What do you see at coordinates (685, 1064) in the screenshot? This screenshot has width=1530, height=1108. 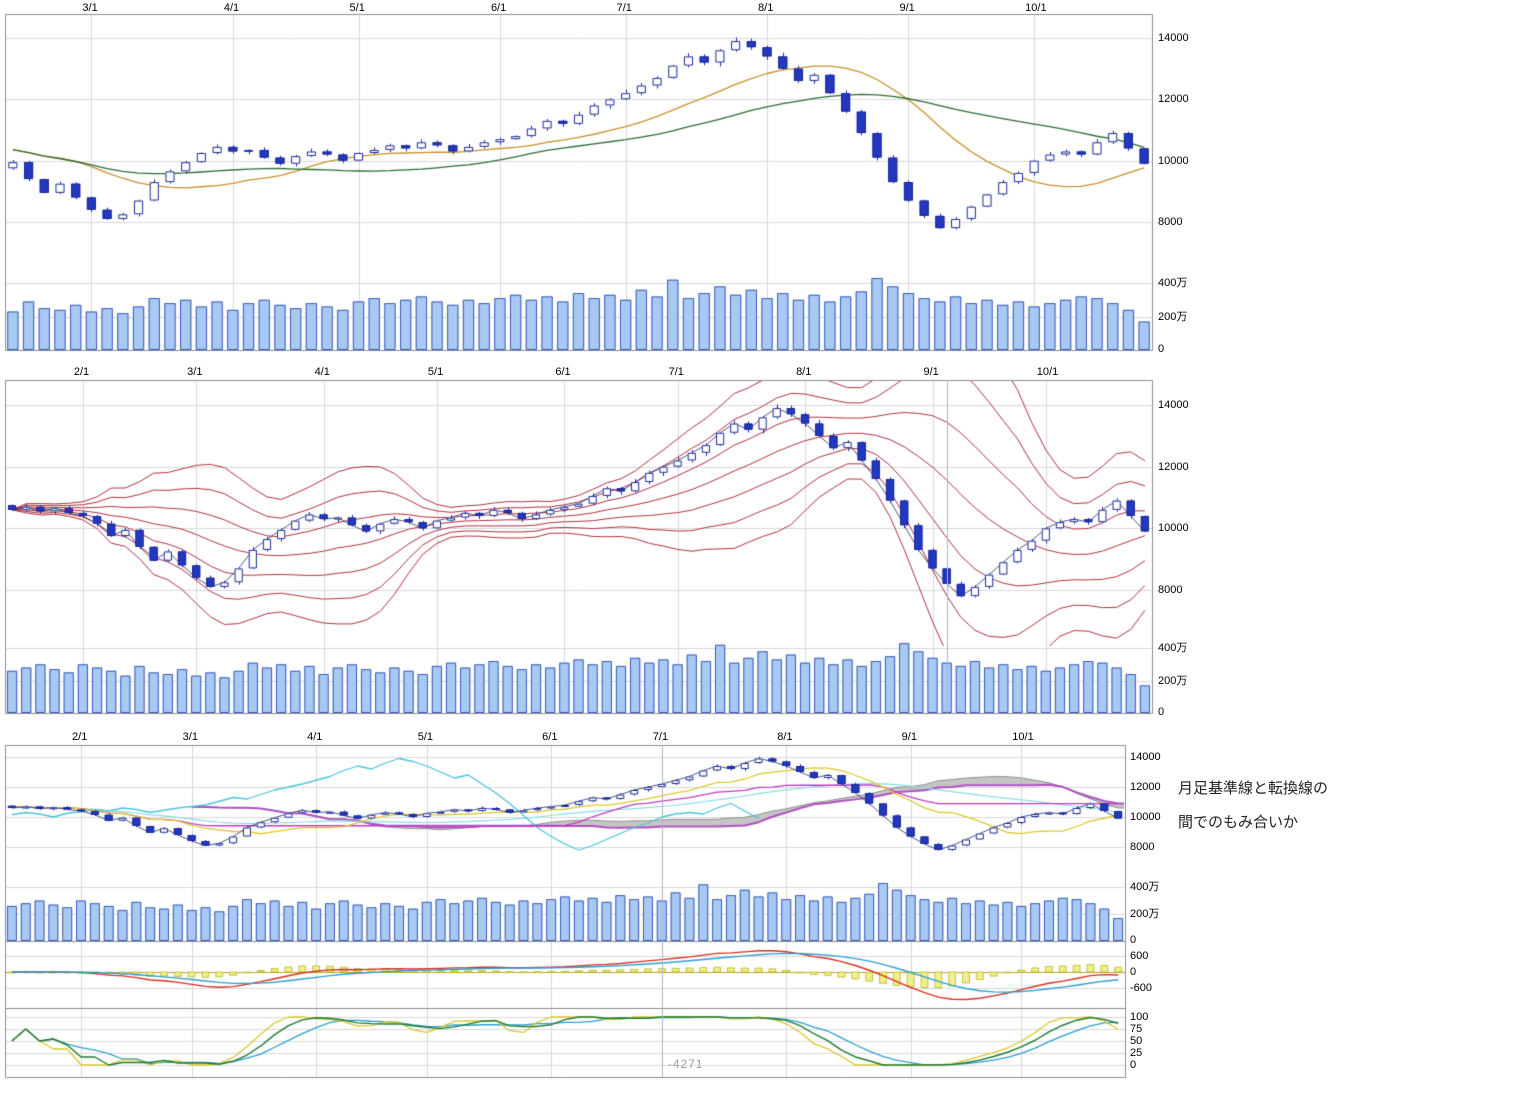 I see `crosshair-readout: -4271` at bounding box center [685, 1064].